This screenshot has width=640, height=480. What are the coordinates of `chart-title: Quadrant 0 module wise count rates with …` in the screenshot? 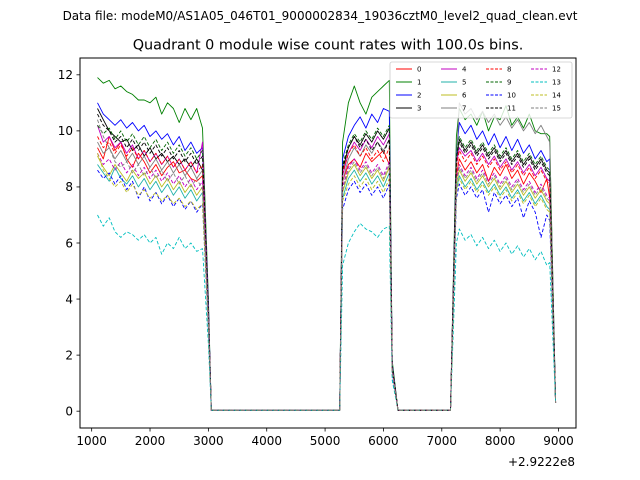 It's located at (328, 46).